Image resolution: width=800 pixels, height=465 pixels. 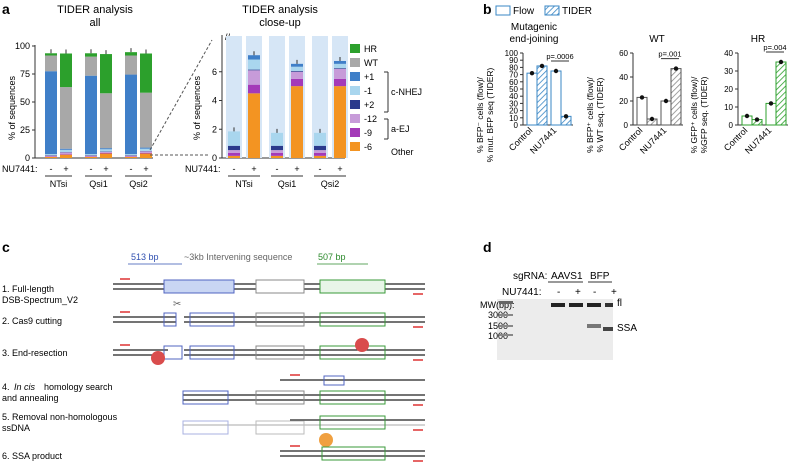 I want to click on gel-image, so click(x=555, y=329).